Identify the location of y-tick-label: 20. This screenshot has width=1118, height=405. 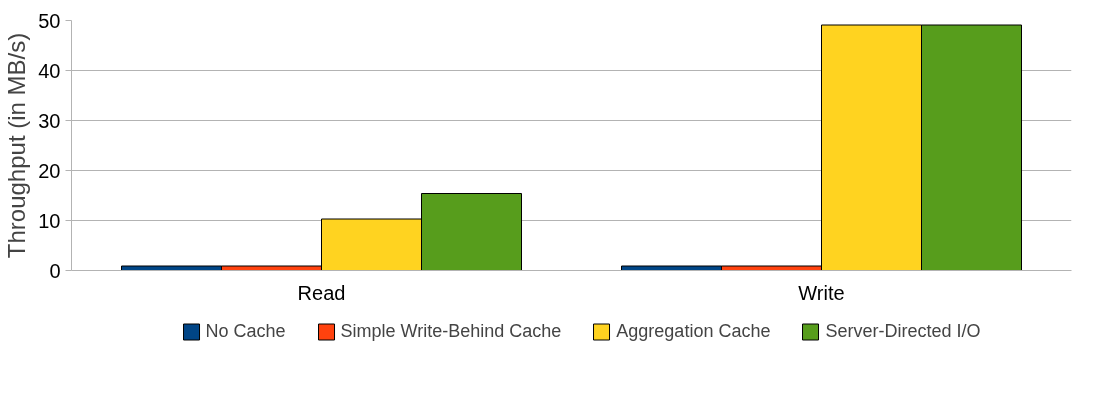
(49, 170).